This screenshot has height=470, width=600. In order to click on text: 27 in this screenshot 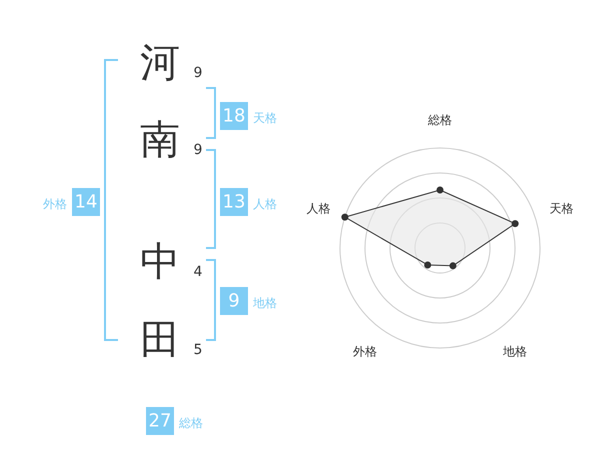, I will do `click(160, 421)`.